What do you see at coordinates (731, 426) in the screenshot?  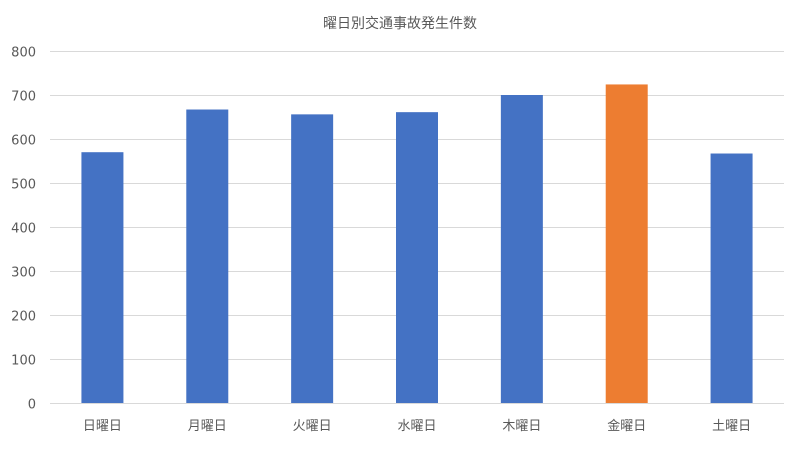 I see `x-tick-label-7: 土曜日` at bounding box center [731, 426].